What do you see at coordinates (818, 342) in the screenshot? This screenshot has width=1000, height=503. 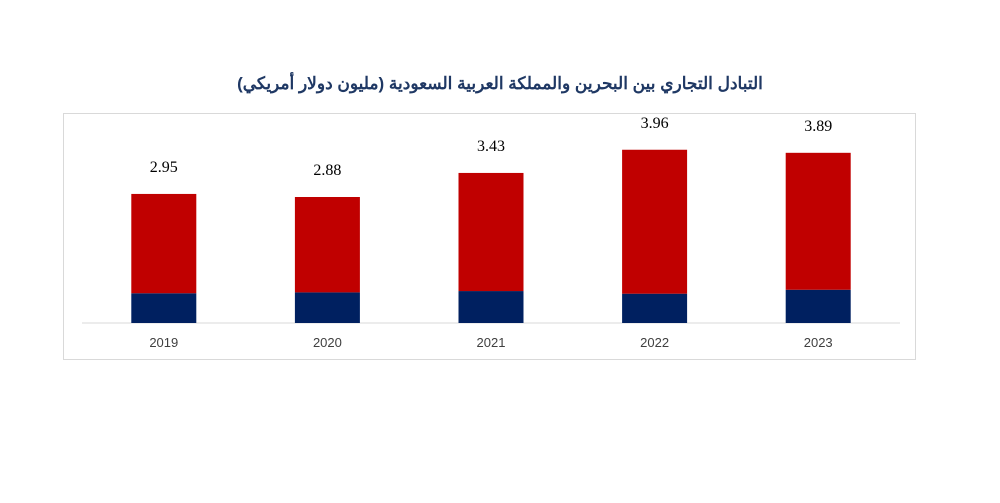 I see `x-tick-label-2023: 2023` at bounding box center [818, 342].